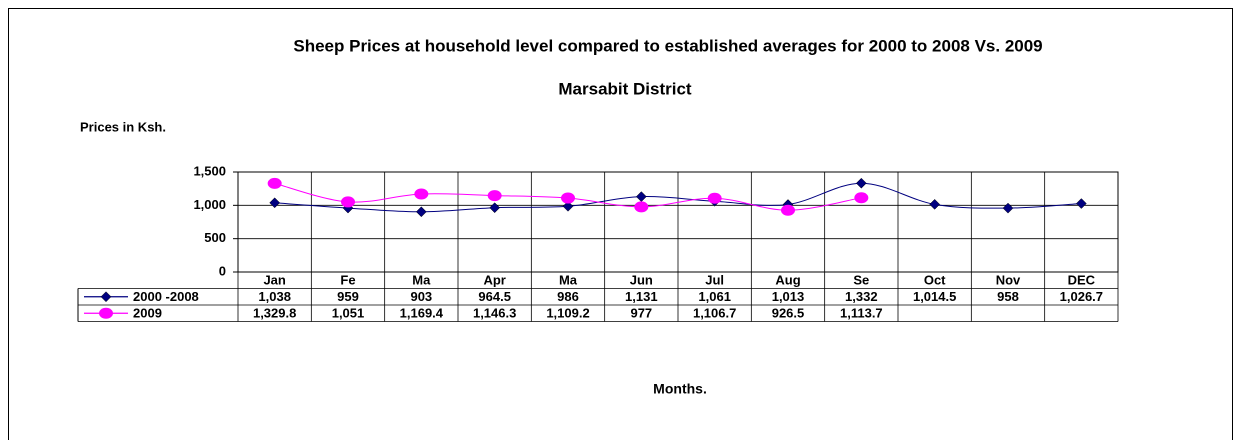 This screenshot has width=1241, height=445. What do you see at coordinates (274, 296) in the screenshot?
I see `data-table-value: 1,038` at bounding box center [274, 296].